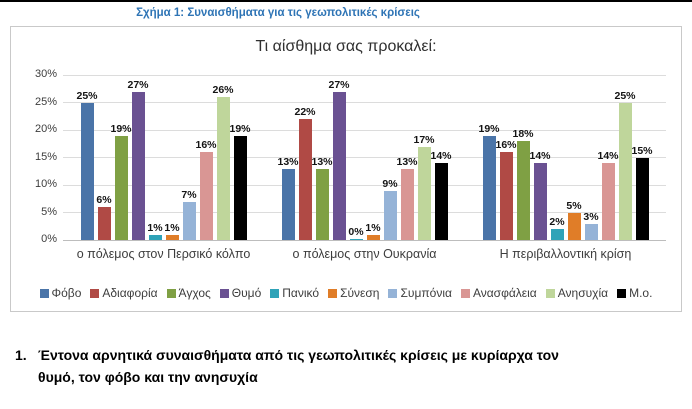 The height and width of the screenshot is (409, 692). I want to click on y-axis-tick-label: 5%, so click(49, 211).